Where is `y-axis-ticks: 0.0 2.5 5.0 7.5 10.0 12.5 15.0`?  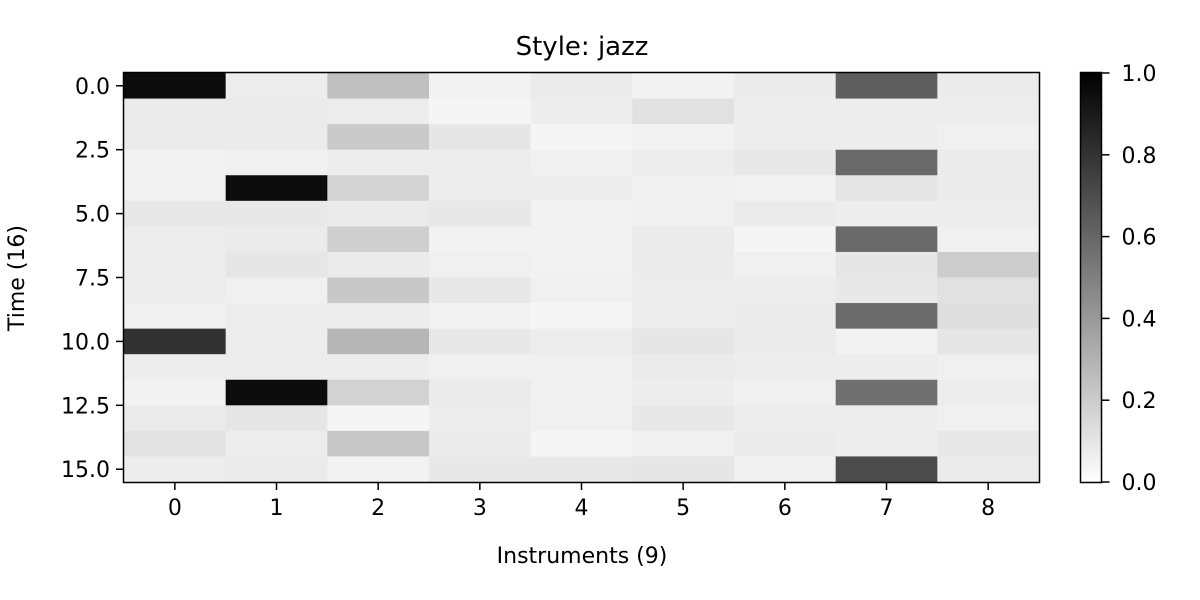
y-axis-ticks: 0.0 2.5 5.0 7.5 10.0 12.5 15.0 is located at coordinates (92, 279).